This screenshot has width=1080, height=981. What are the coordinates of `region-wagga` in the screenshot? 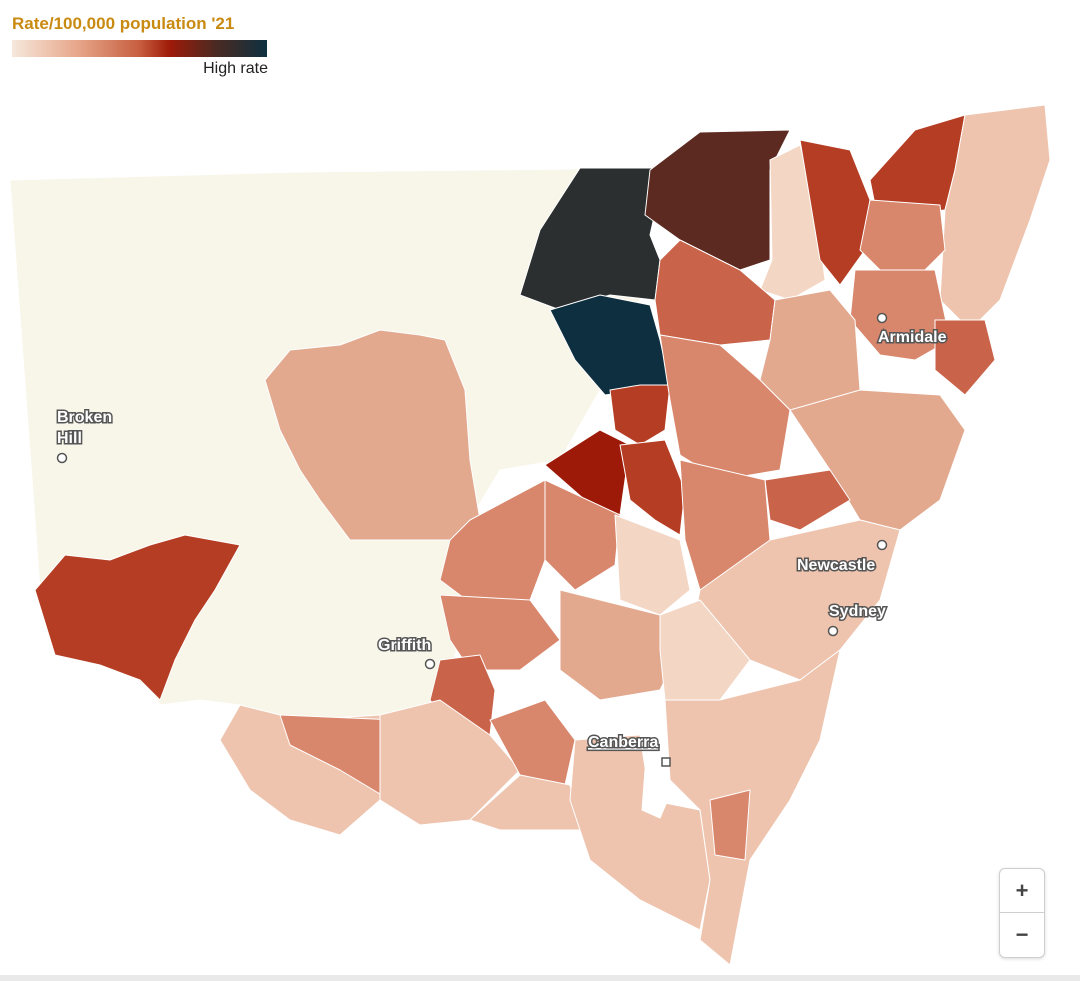 It's located at (532, 742).